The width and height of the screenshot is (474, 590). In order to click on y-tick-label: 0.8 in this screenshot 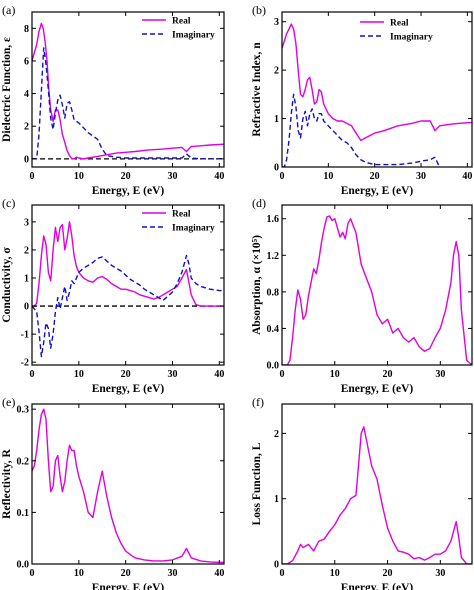, I will do `click(273, 292)`.